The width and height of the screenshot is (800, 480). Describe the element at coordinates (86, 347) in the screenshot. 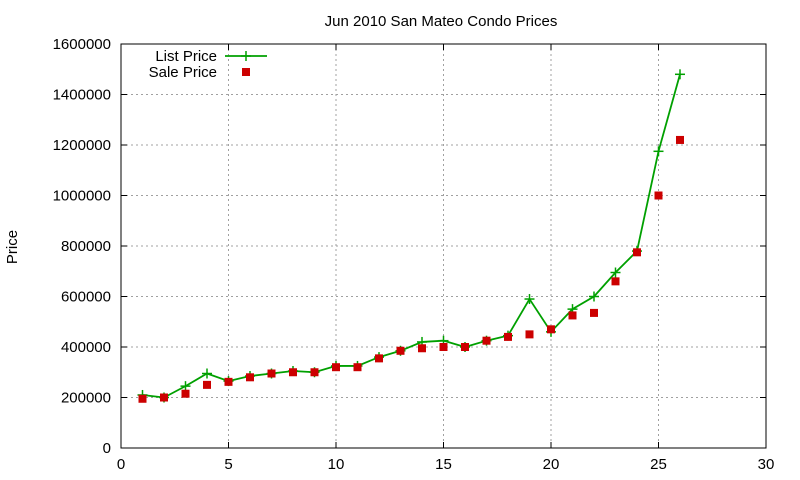

I see `y-tick-label: 400000` at that location.